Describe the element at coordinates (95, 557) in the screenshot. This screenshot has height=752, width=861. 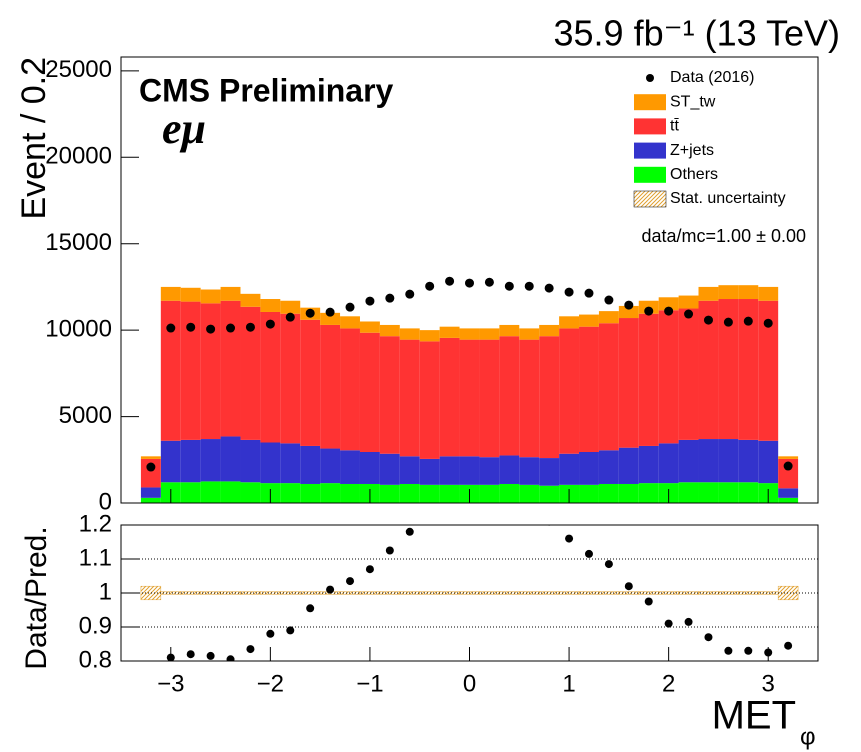
I see `y-tick-label: 1.1` at that location.